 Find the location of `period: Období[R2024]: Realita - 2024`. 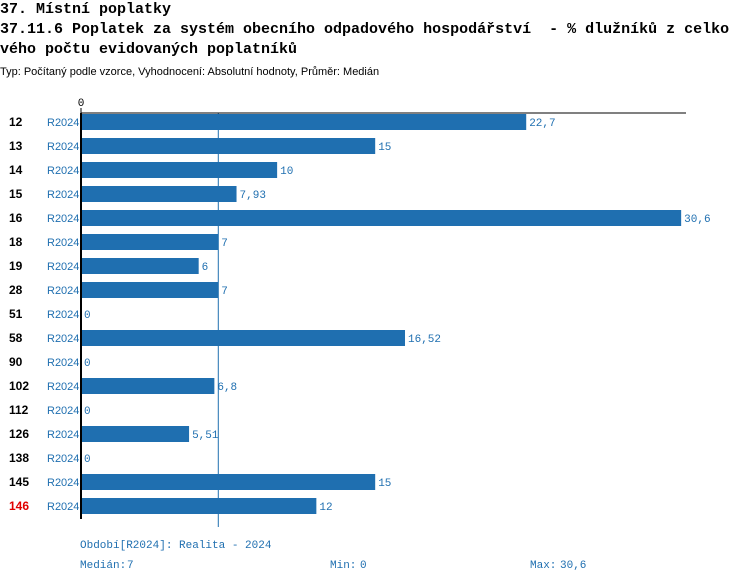

period: Období[R2024]: Realita - 2024 is located at coordinates (176, 546).